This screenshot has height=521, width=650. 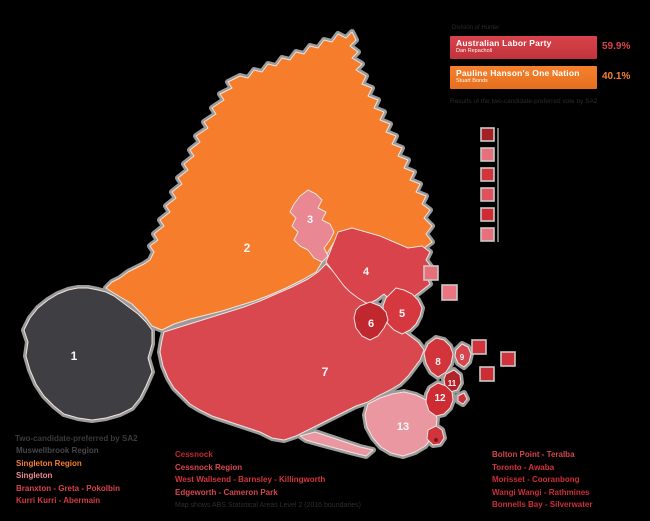 I want to click on party-name-one-nation: Pauline Hanson's One Nation, so click(x=518, y=73).